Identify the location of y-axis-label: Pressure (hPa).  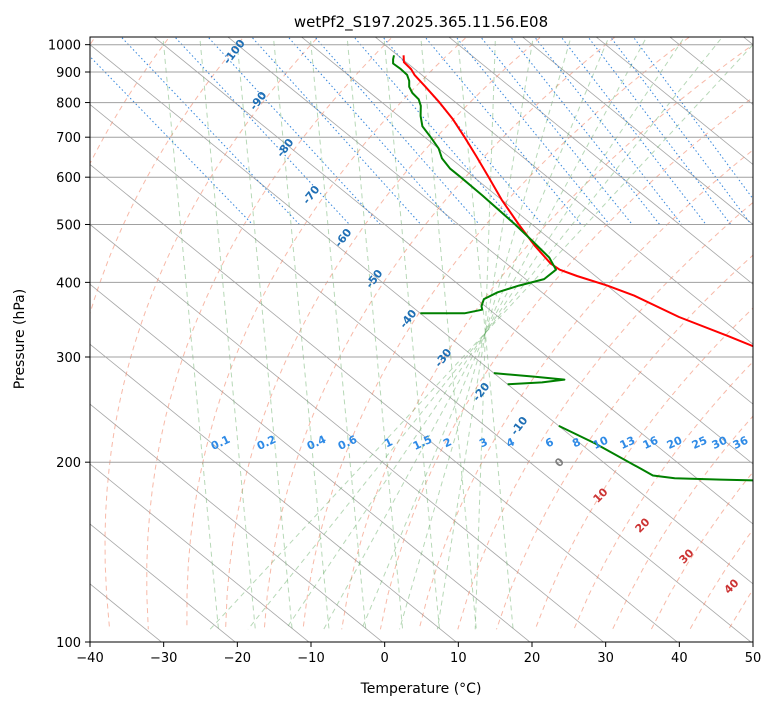
(20, 339).